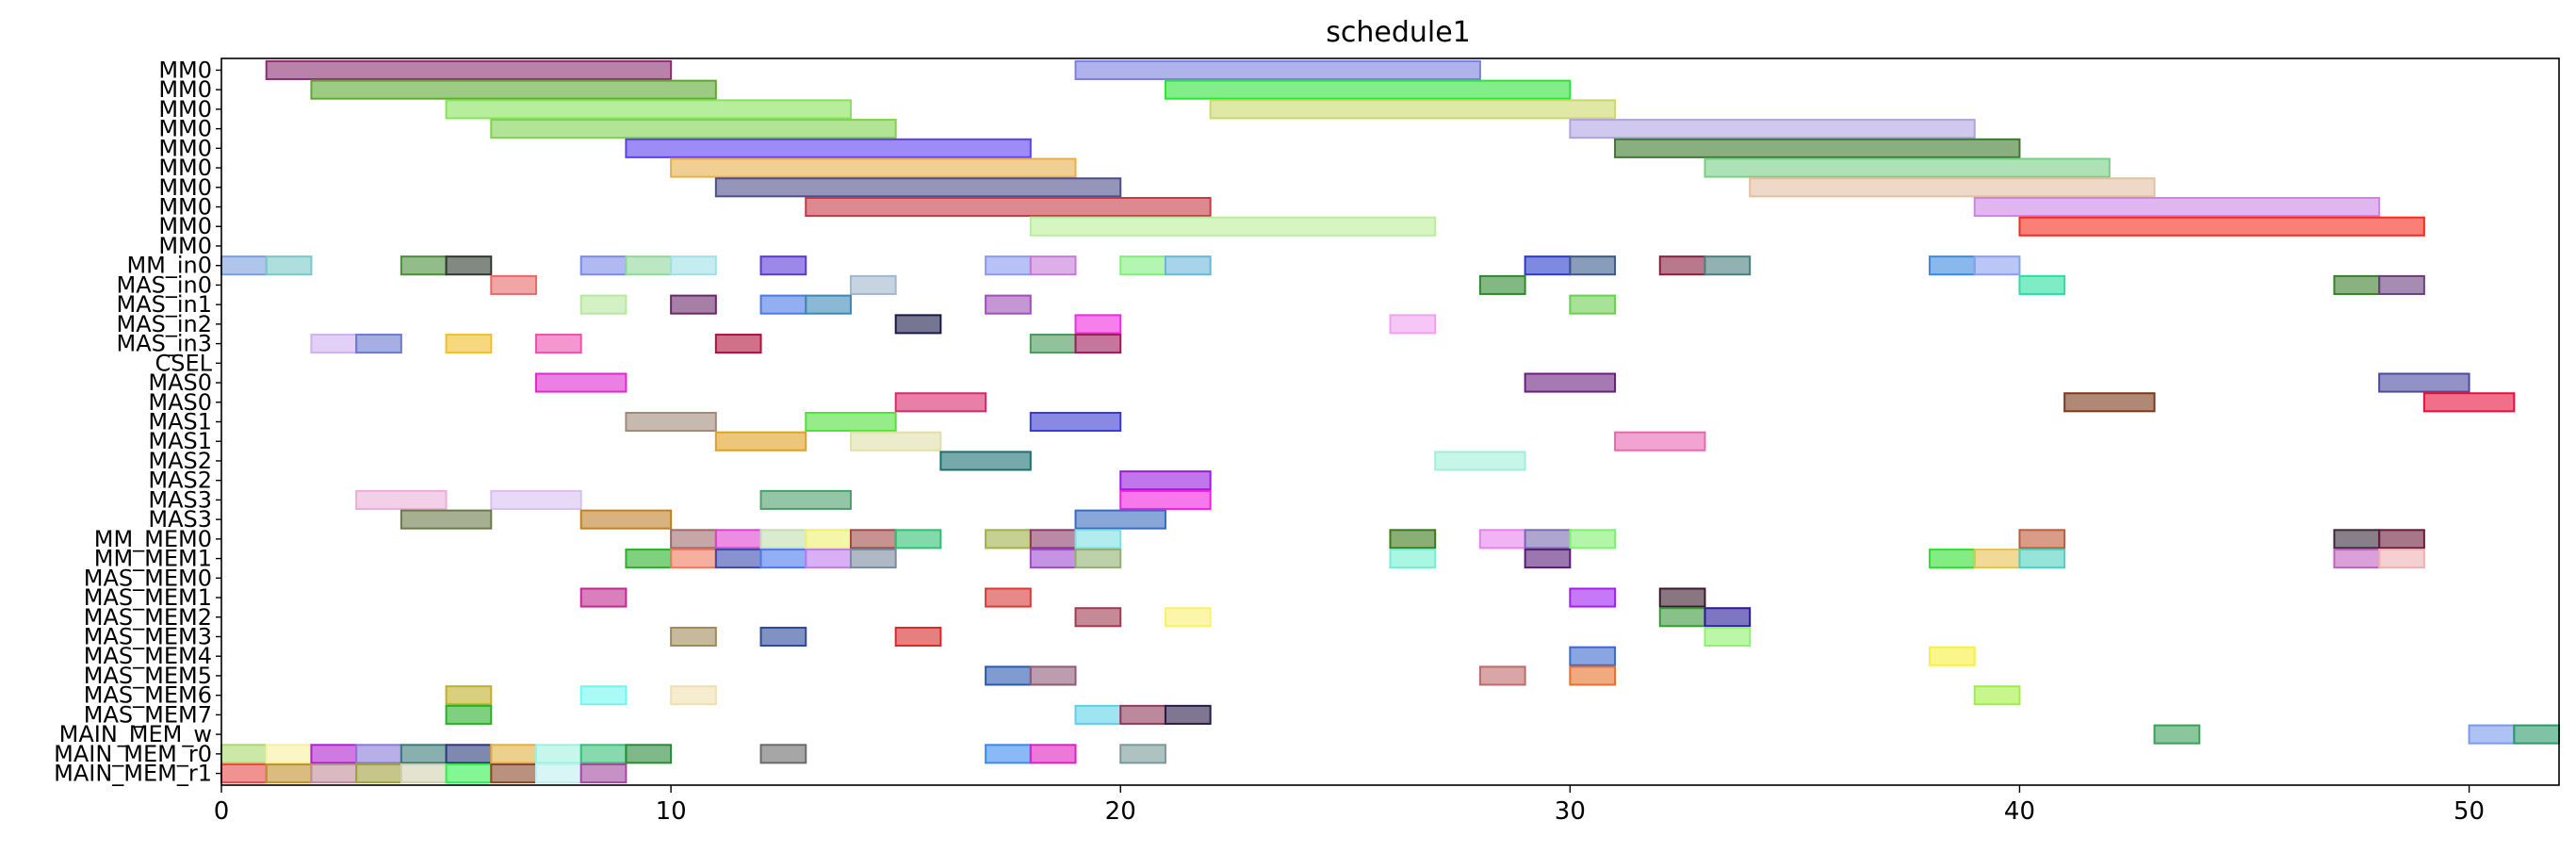  I want to click on y-tick-label: CSEL, so click(183, 363).